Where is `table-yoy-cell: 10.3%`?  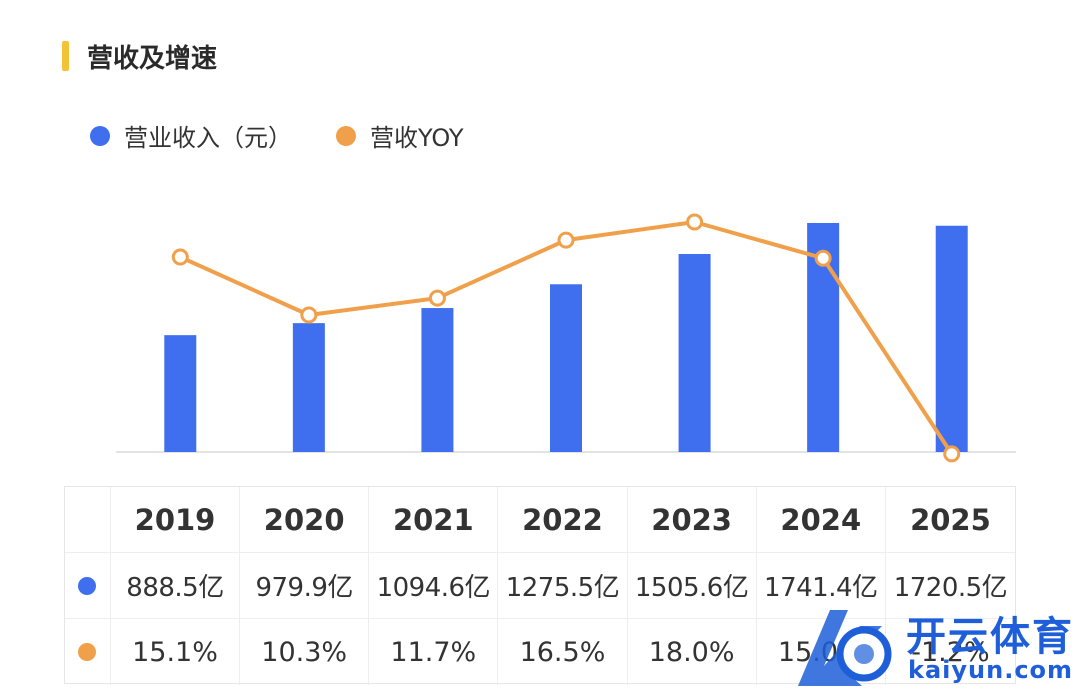
table-yoy-cell: 10.3% is located at coordinates (305, 652).